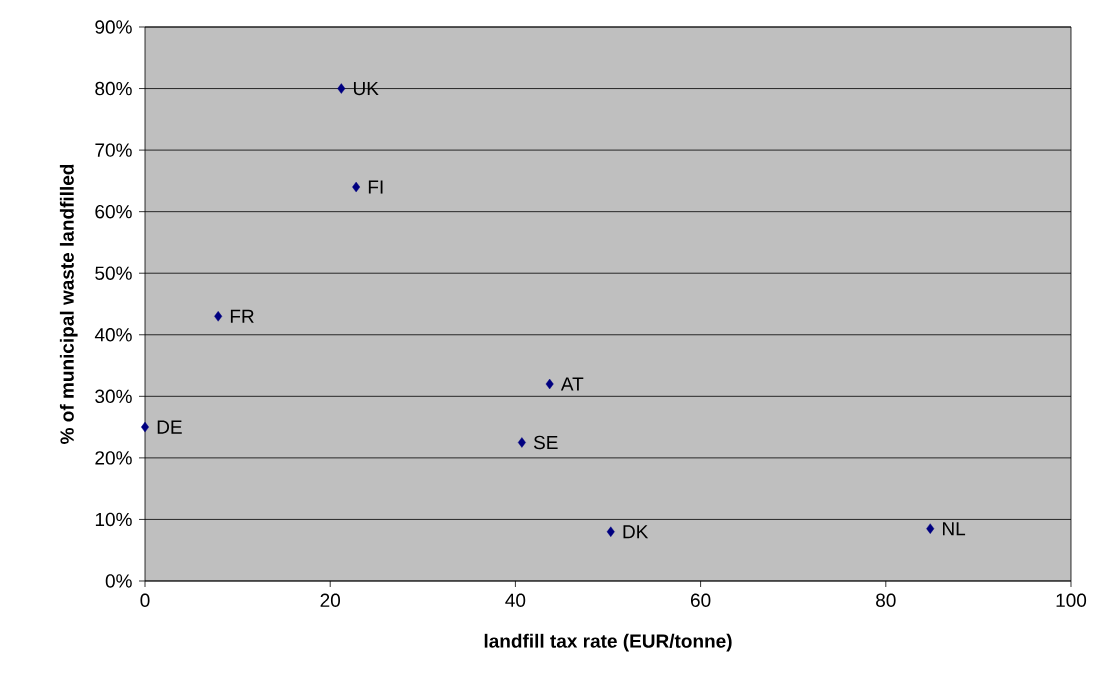 This screenshot has height=691, width=1101. Describe the element at coordinates (113, 519) in the screenshot. I see `y-tick-label: 10%` at that location.